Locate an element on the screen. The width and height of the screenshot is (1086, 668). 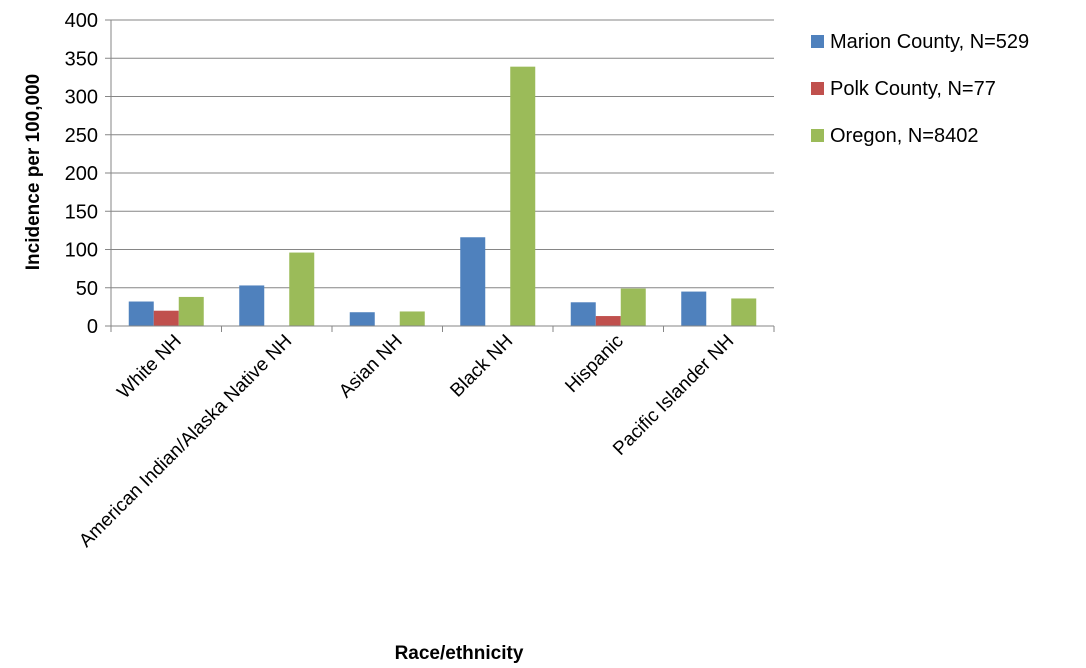
y-tick-label: 300 is located at coordinates (81, 98).